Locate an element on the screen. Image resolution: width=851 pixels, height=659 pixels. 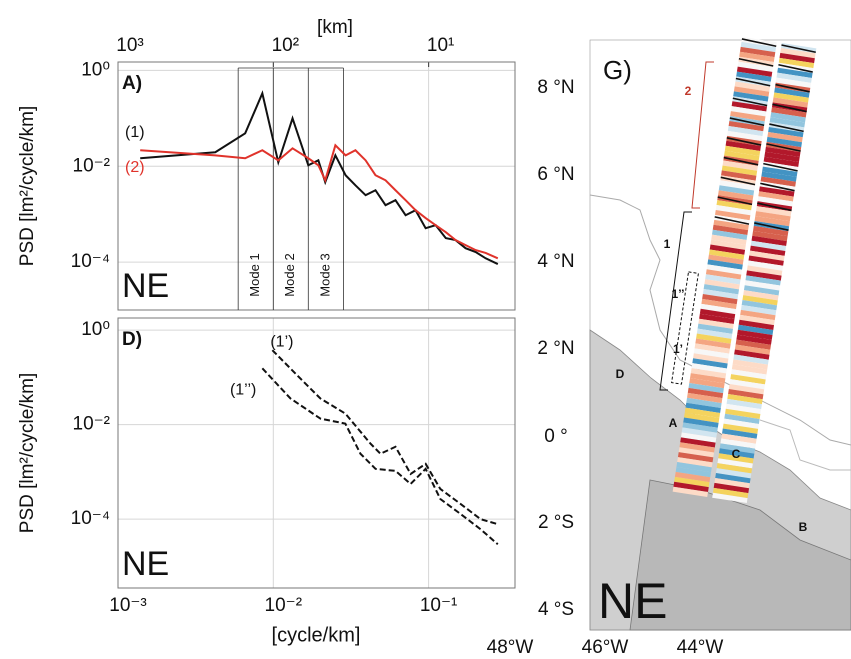
lon-label: 48°W is located at coordinates (510, 647).